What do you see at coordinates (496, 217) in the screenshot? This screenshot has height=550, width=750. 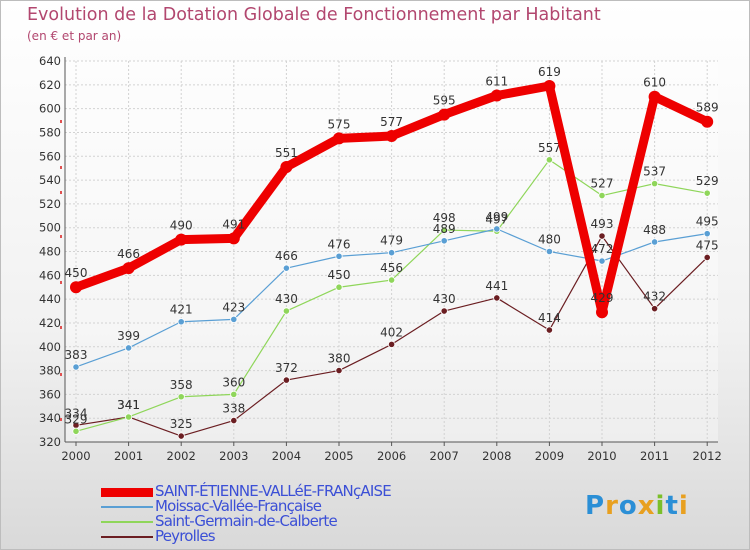 I see `data-label: 499` at bounding box center [496, 217].